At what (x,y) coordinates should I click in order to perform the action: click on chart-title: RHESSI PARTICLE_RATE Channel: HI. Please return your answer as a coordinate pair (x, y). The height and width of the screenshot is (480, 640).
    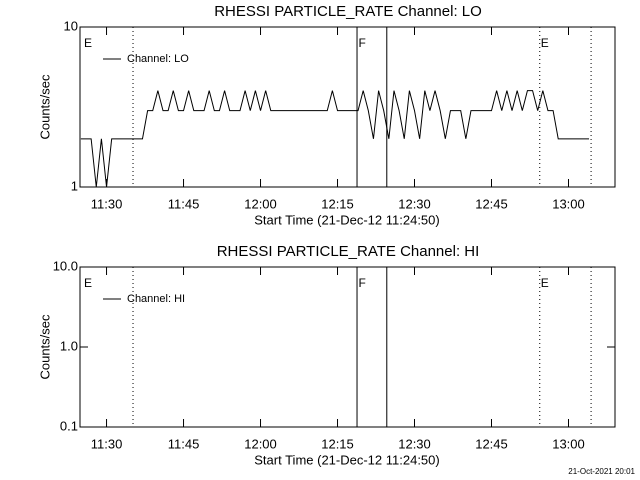
    Looking at the image, I should click on (348, 251).